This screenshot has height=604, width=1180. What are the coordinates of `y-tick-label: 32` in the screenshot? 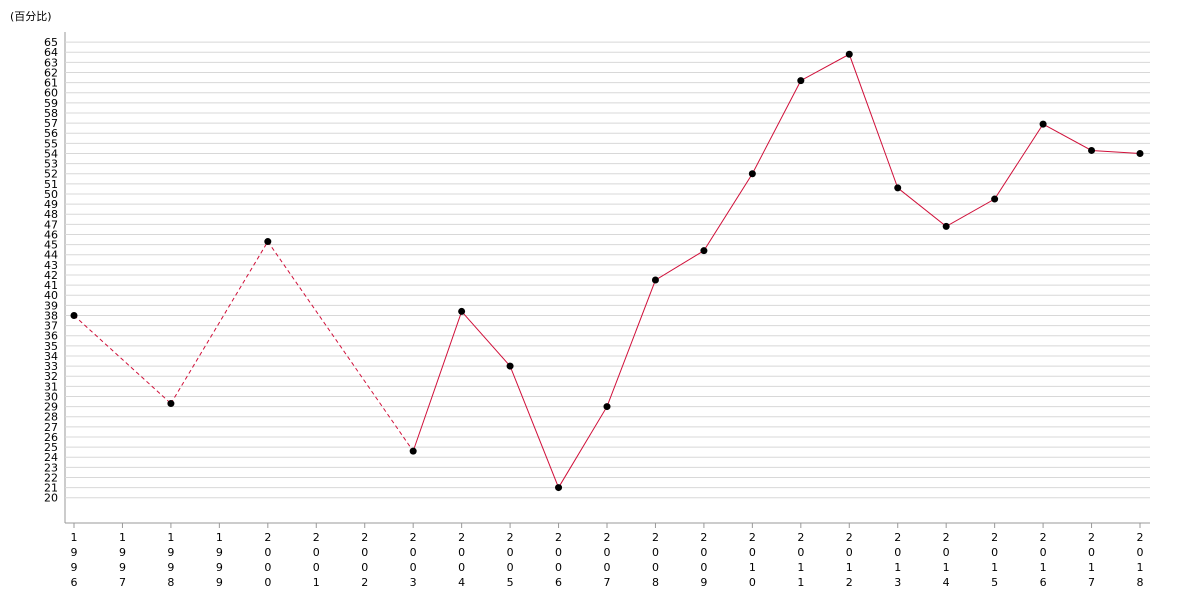 It's located at (51, 376).